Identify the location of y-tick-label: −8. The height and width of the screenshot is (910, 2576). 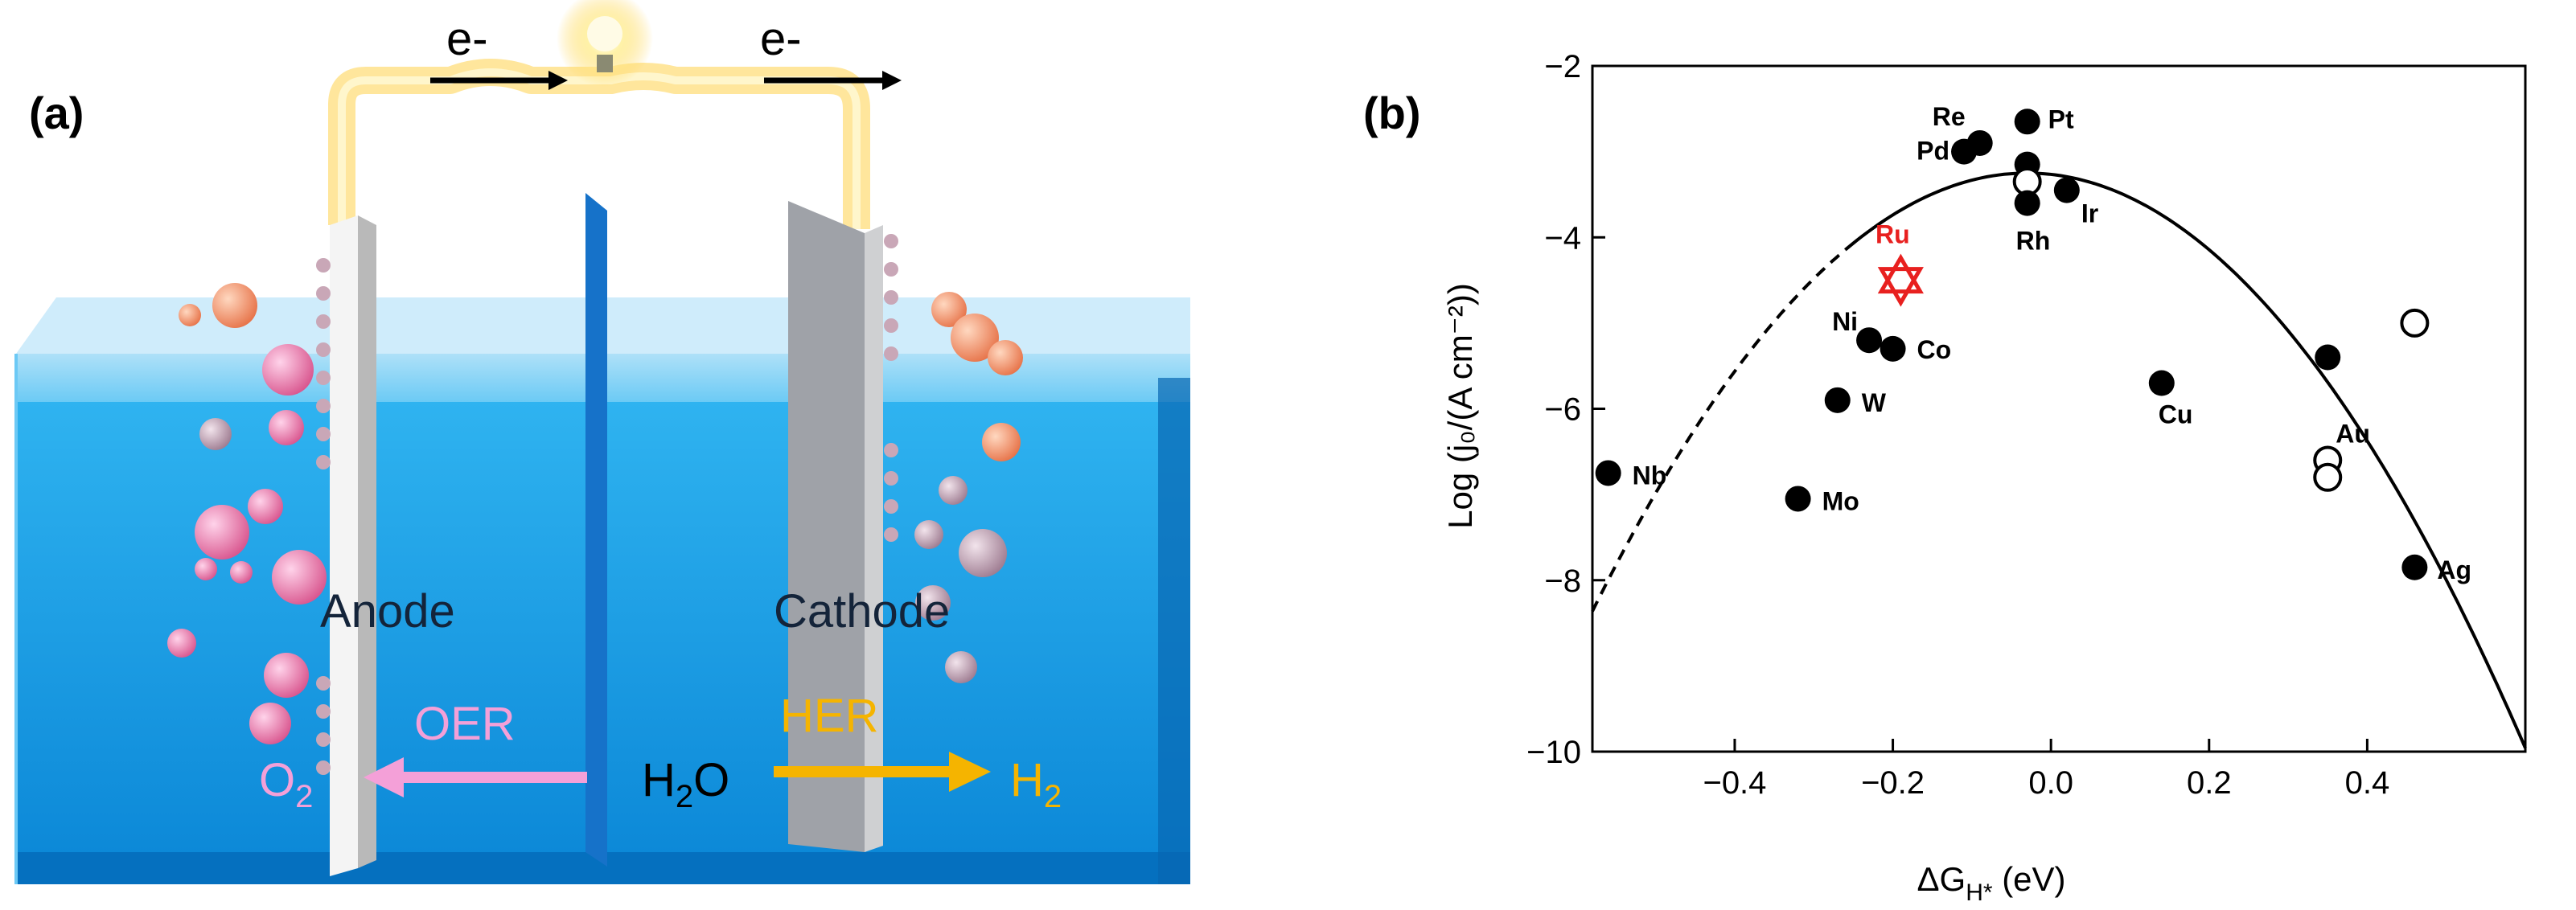
(1562, 581).